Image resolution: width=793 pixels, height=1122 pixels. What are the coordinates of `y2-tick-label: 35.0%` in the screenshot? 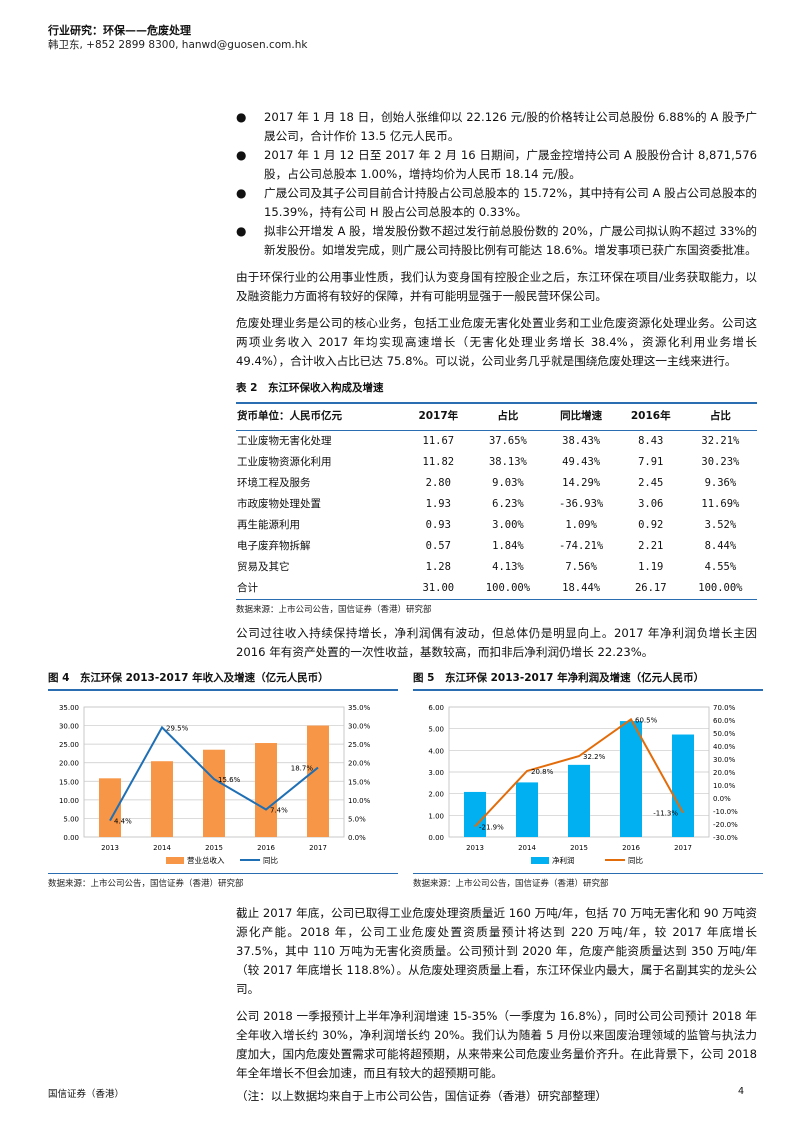 It's located at (359, 708).